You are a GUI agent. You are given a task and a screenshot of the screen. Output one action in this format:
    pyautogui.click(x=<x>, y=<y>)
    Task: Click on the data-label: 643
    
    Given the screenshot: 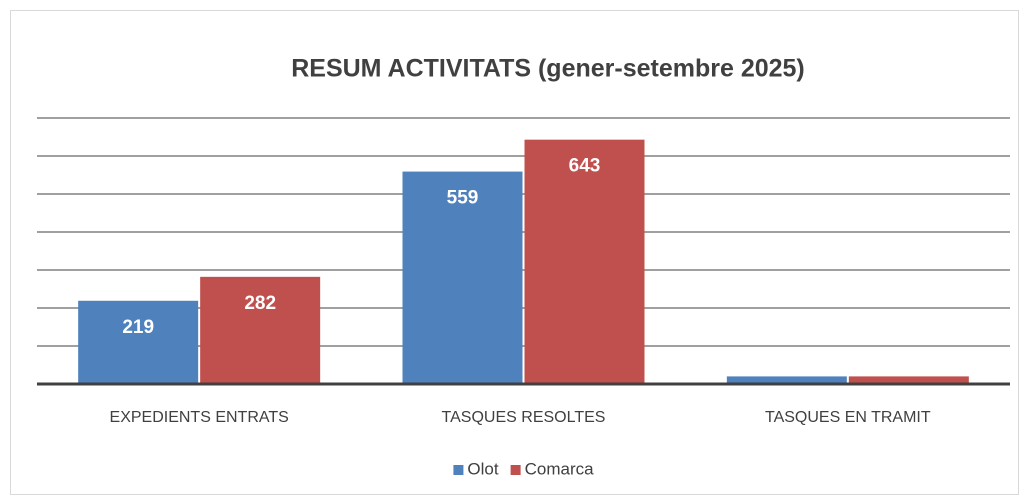 What is the action you would take?
    pyautogui.click(x=585, y=166)
    